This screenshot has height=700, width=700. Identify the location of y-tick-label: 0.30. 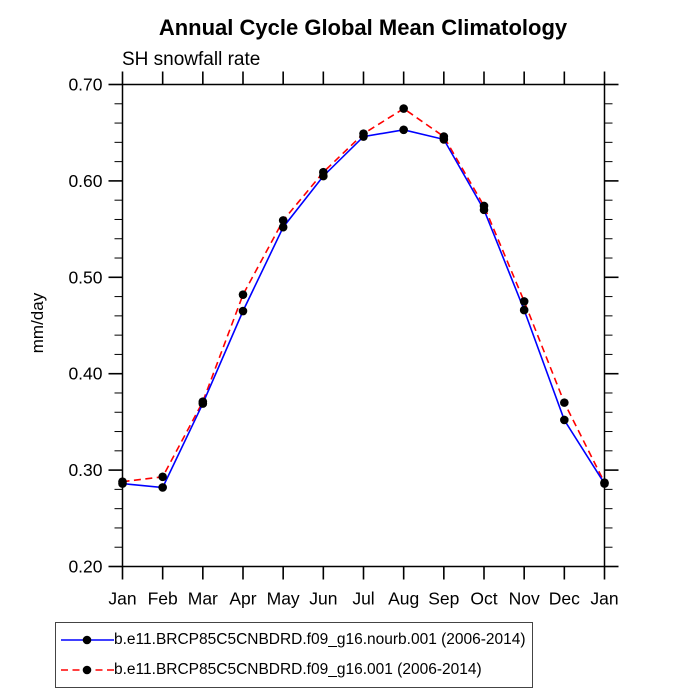
(85, 470).